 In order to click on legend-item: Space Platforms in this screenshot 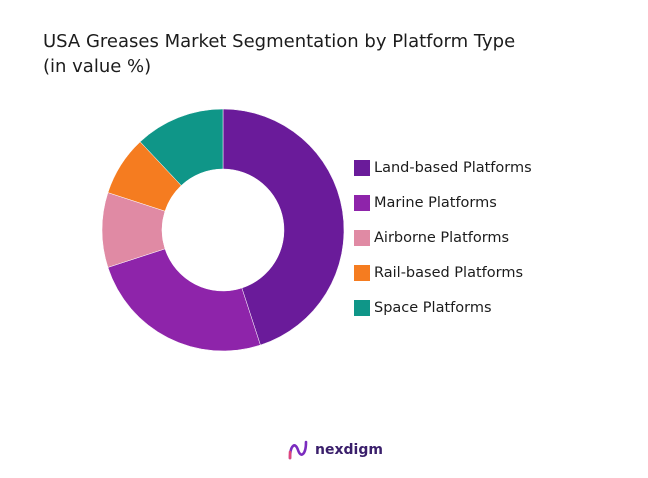, I will do `click(443, 307)`.